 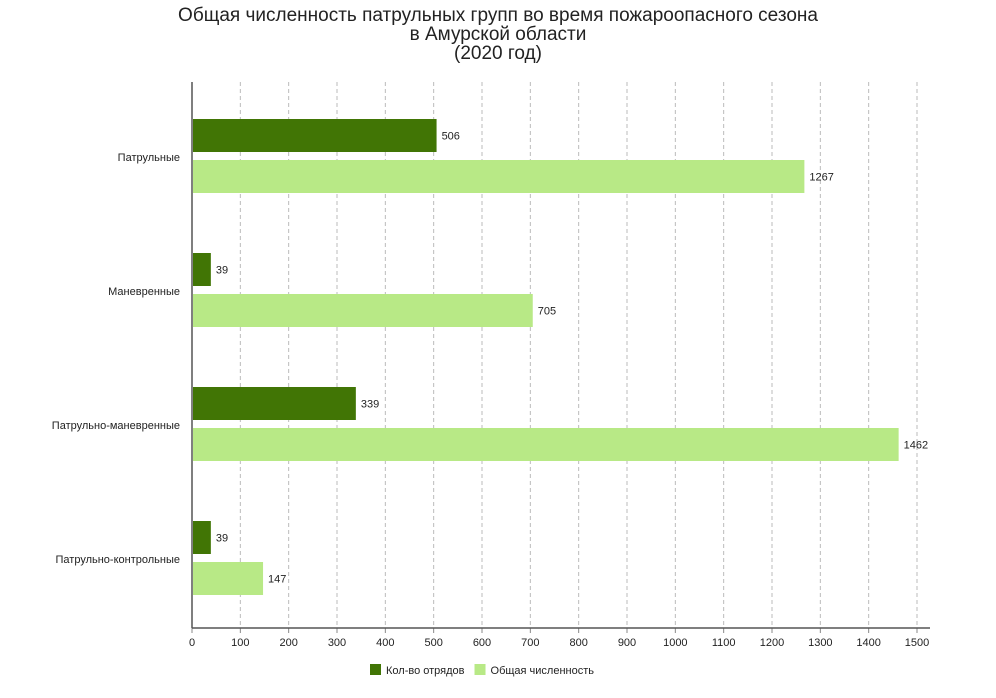 I want to click on x-tick-label: 1400, so click(x=868, y=643).